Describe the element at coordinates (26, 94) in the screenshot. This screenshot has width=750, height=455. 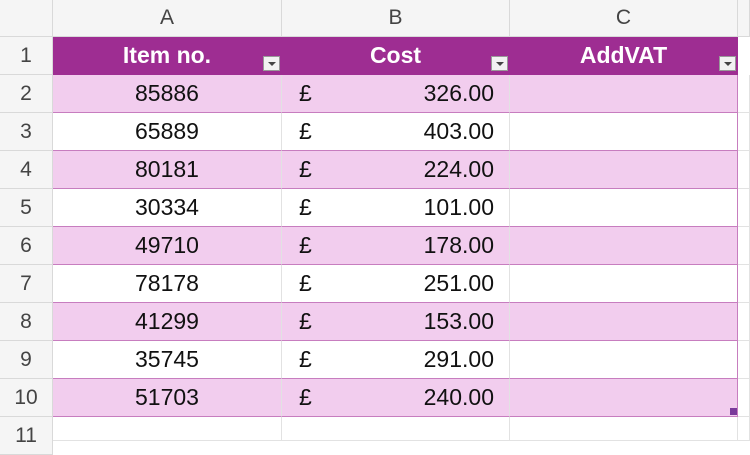
I see `row-header: 2` at that location.